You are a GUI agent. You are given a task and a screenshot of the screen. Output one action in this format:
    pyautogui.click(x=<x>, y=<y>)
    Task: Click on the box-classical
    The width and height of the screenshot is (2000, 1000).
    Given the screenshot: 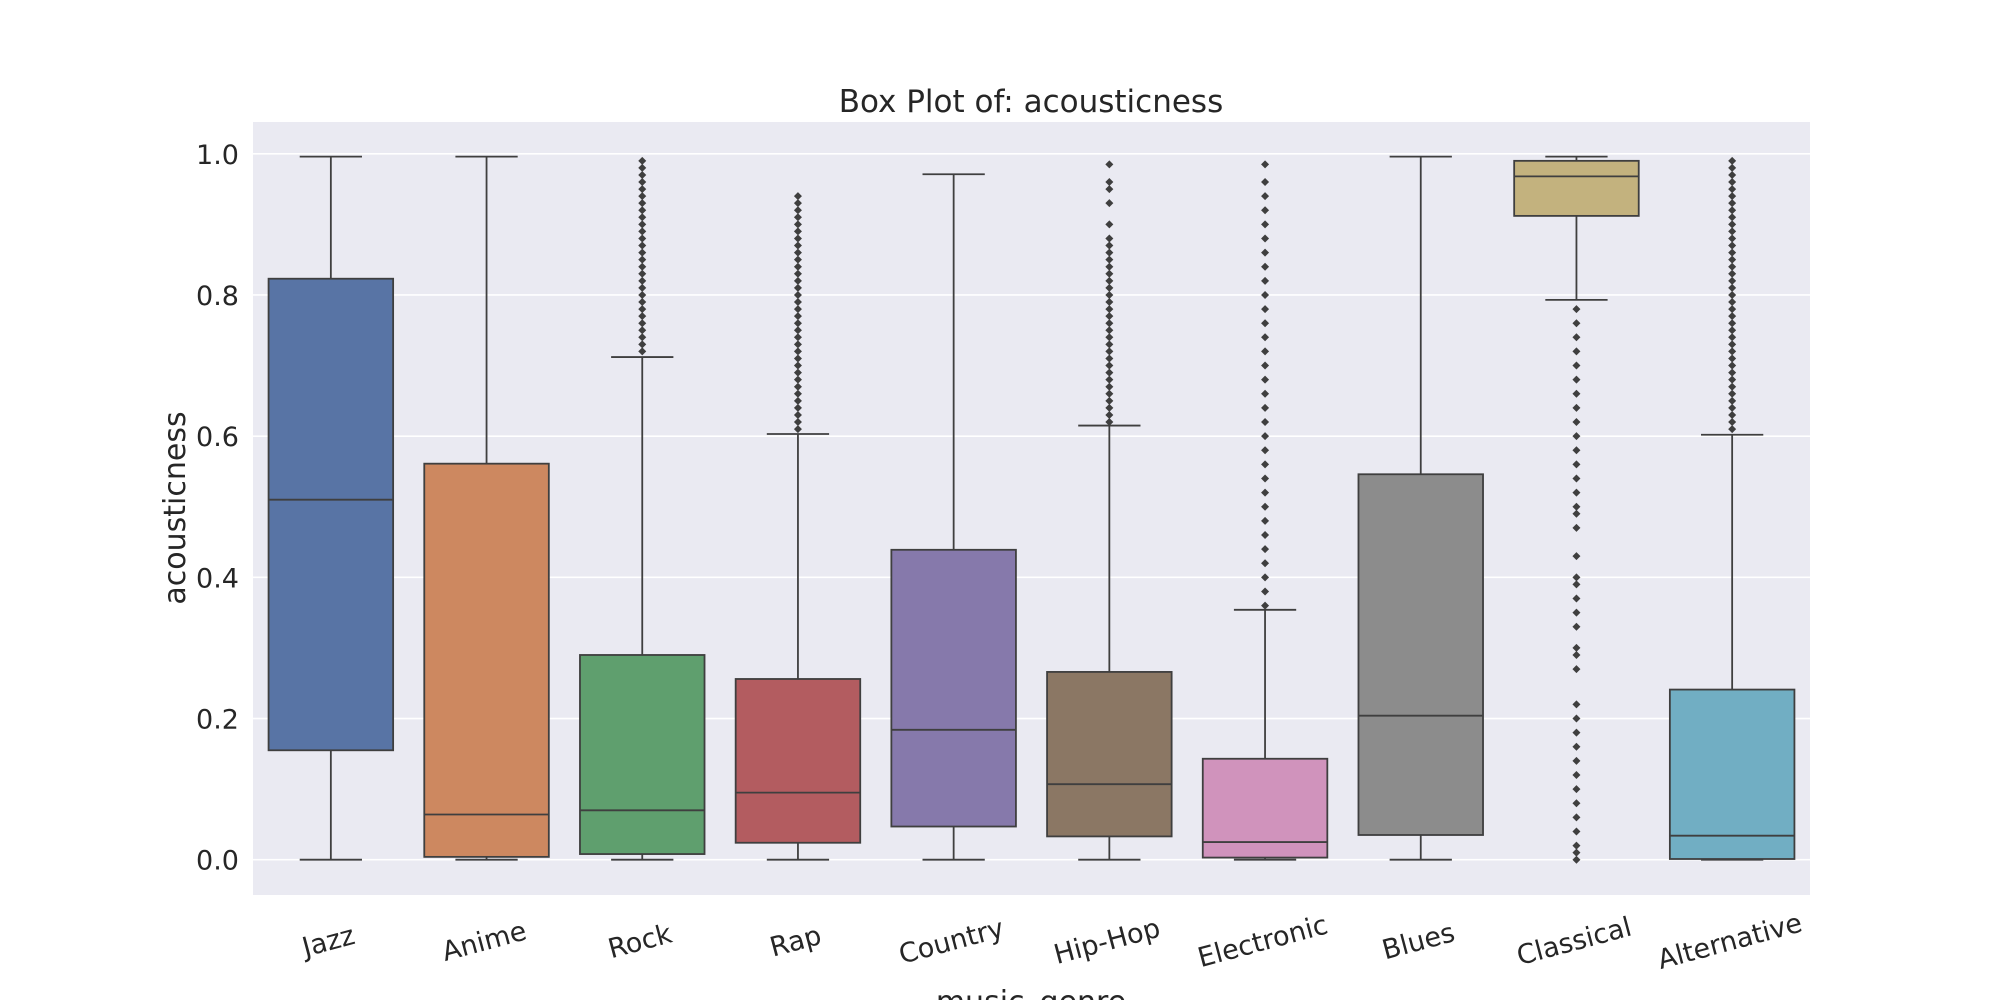 What is the action you would take?
    pyautogui.click(x=1576, y=509)
    